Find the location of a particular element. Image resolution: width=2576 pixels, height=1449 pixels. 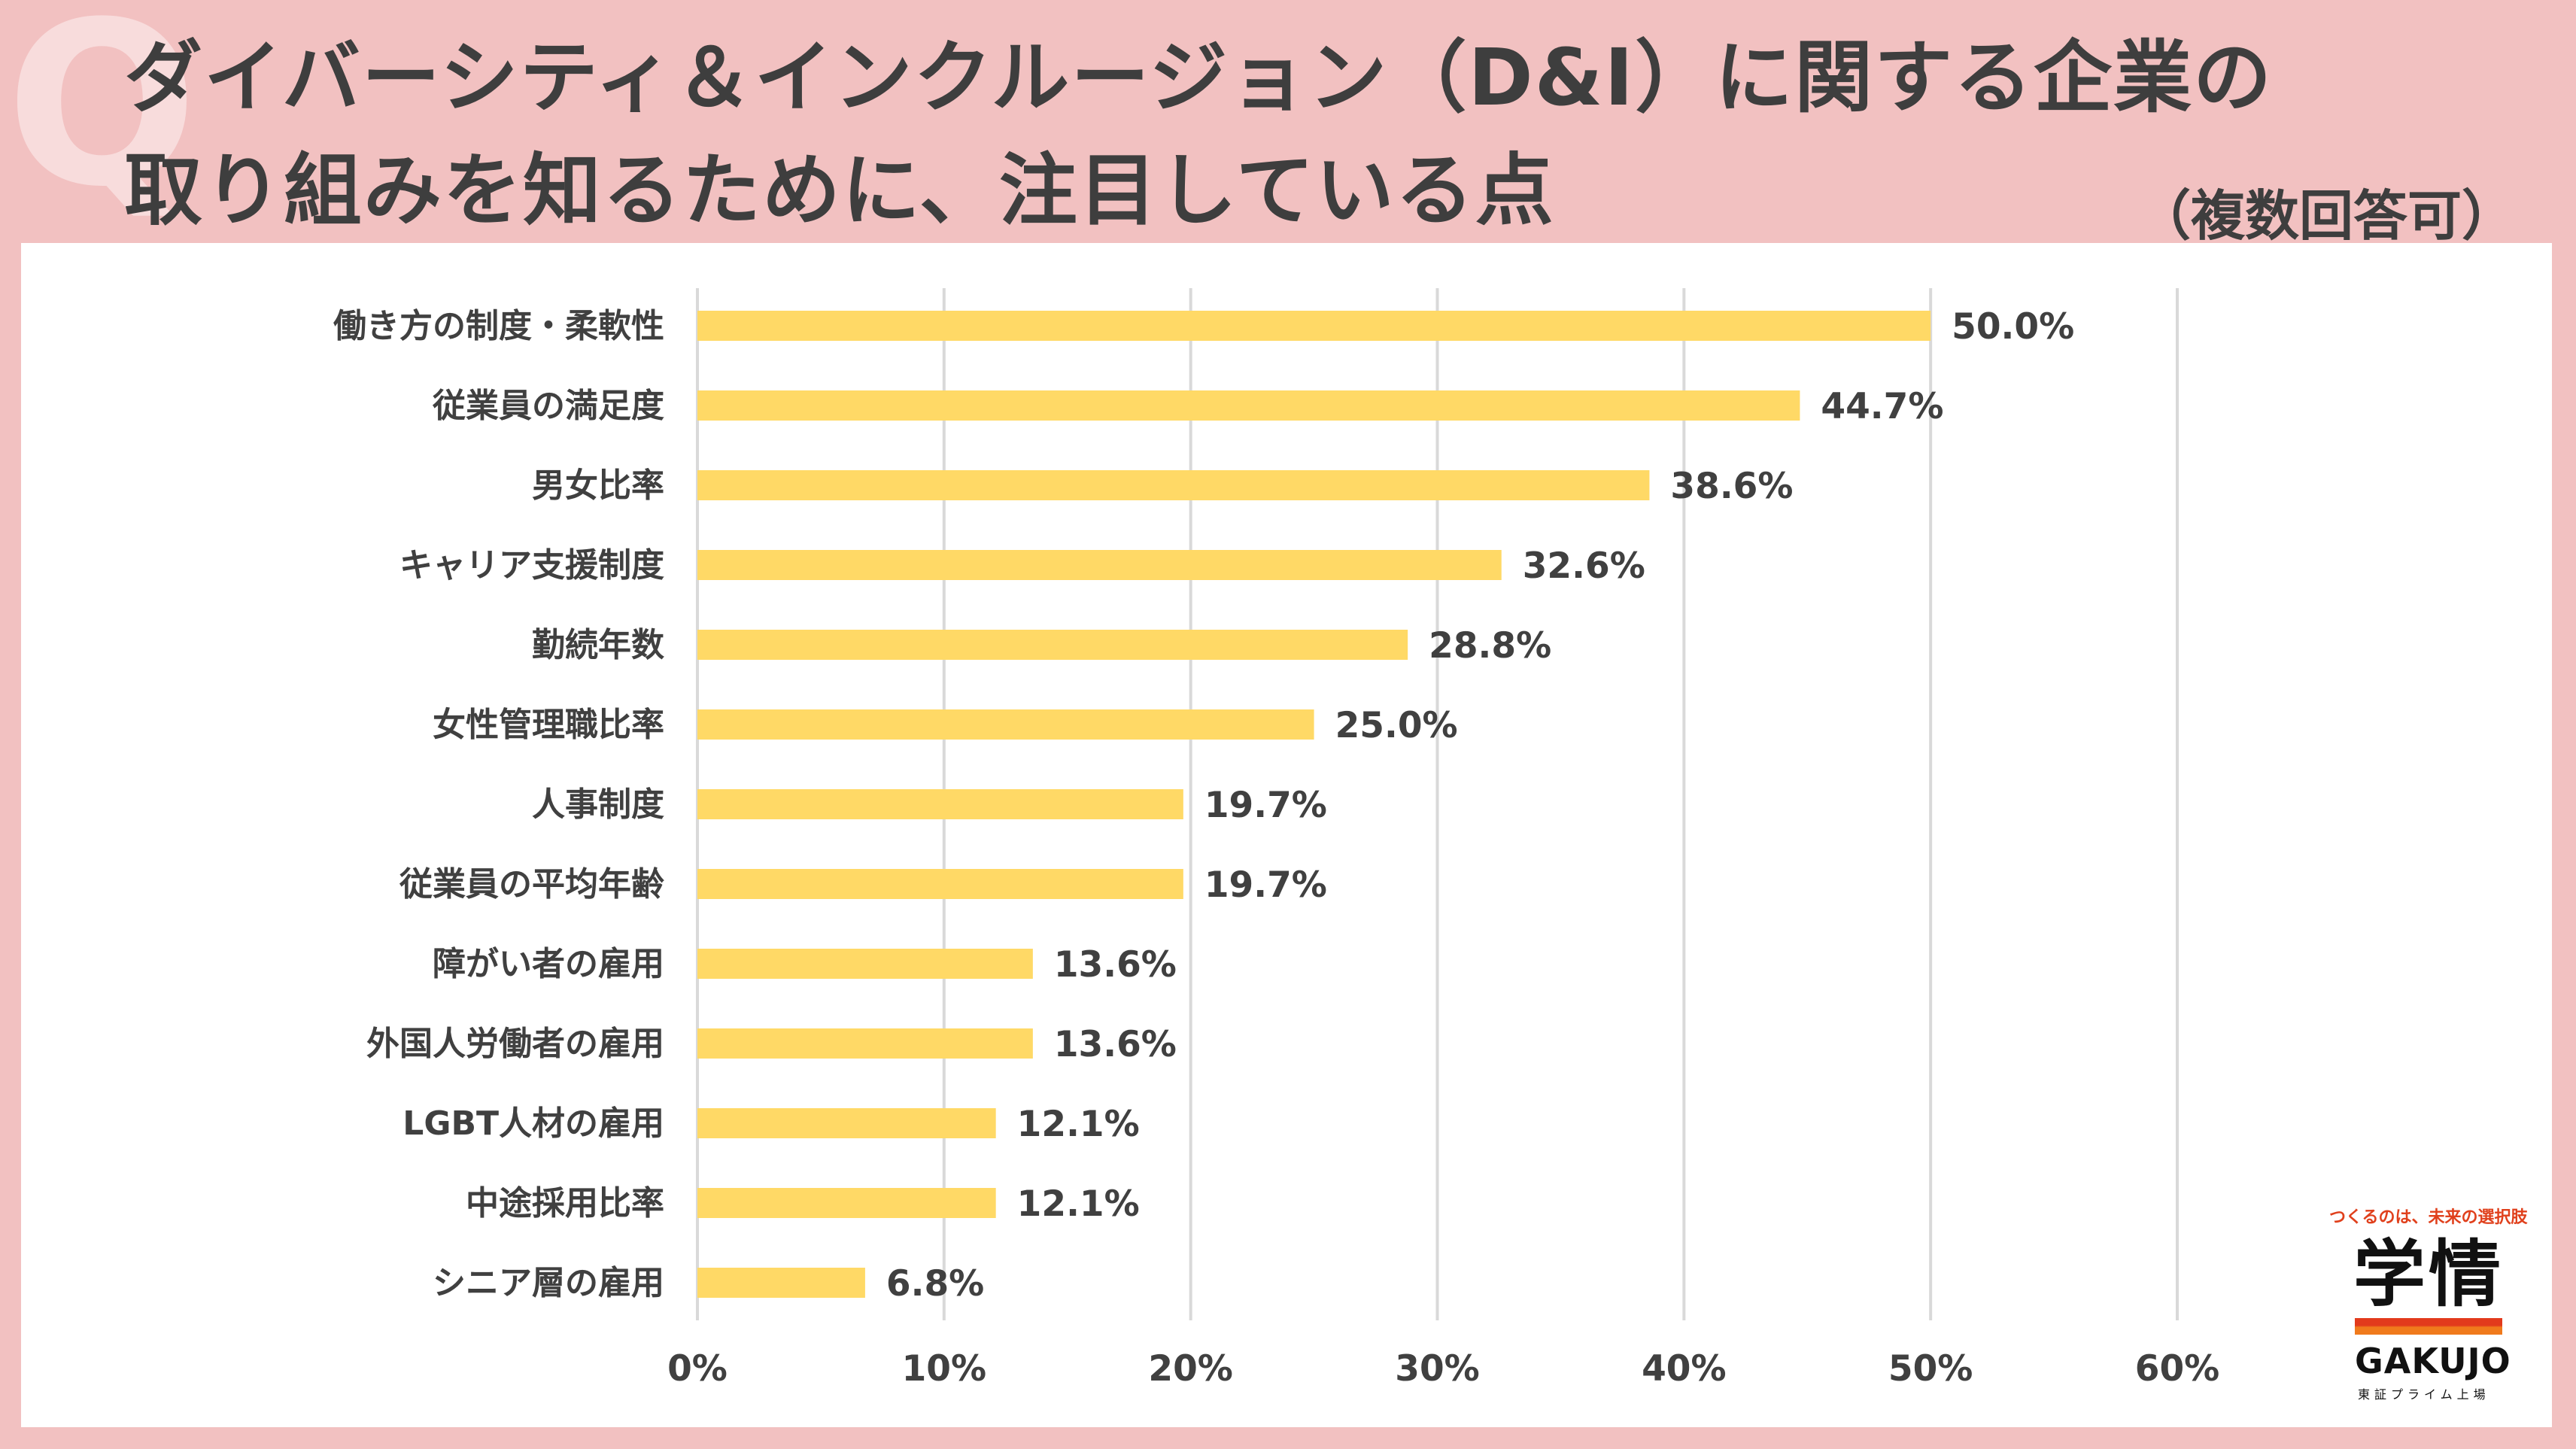

category-label: 人事制度 is located at coordinates (598, 805).